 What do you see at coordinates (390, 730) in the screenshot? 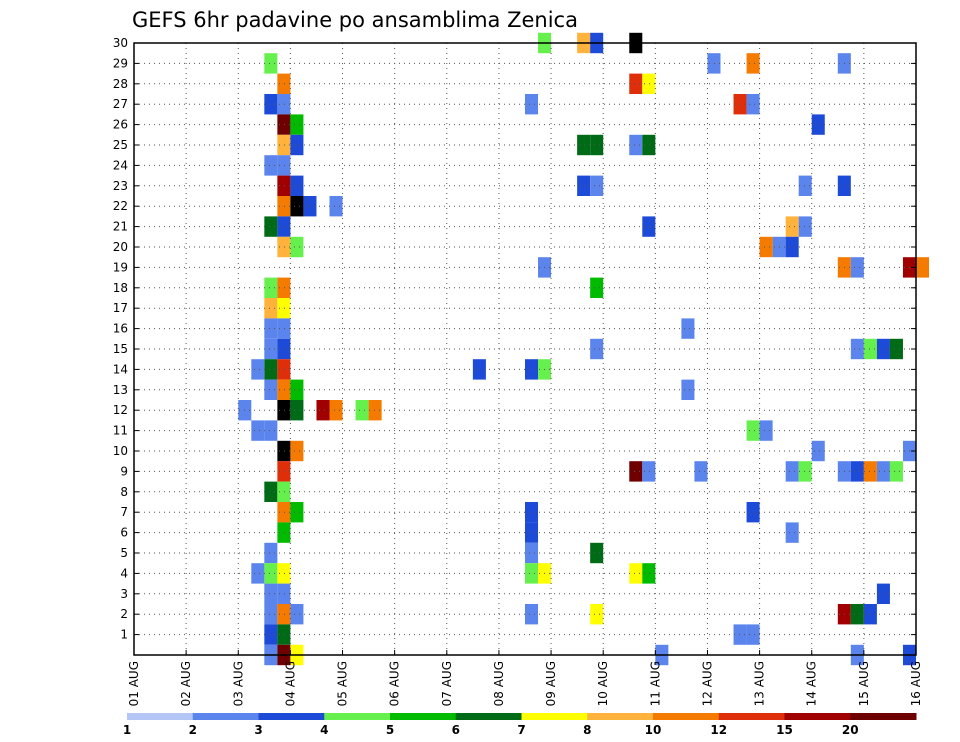
I see `legend-label: 5` at bounding box center [390, 730].